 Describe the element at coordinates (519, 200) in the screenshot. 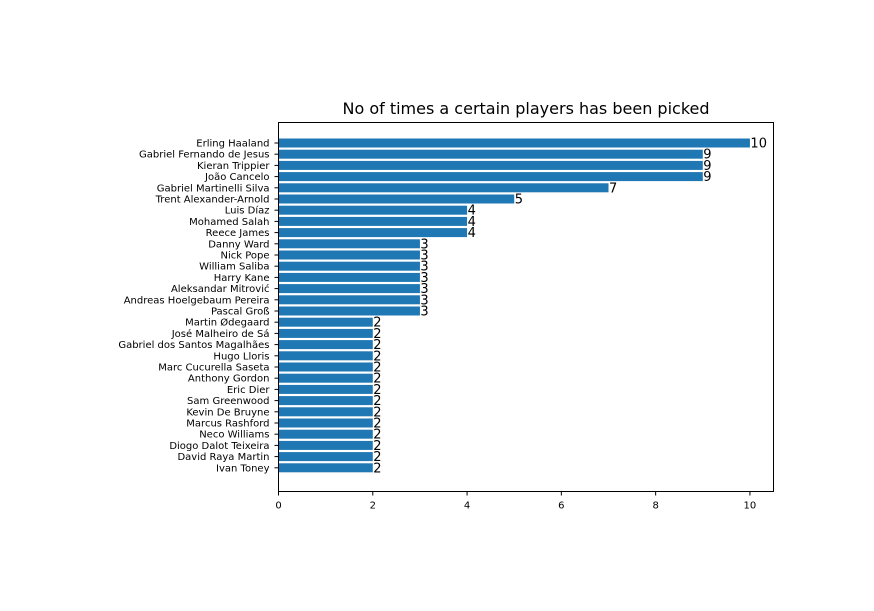

I see `data-label: 5` at that location.